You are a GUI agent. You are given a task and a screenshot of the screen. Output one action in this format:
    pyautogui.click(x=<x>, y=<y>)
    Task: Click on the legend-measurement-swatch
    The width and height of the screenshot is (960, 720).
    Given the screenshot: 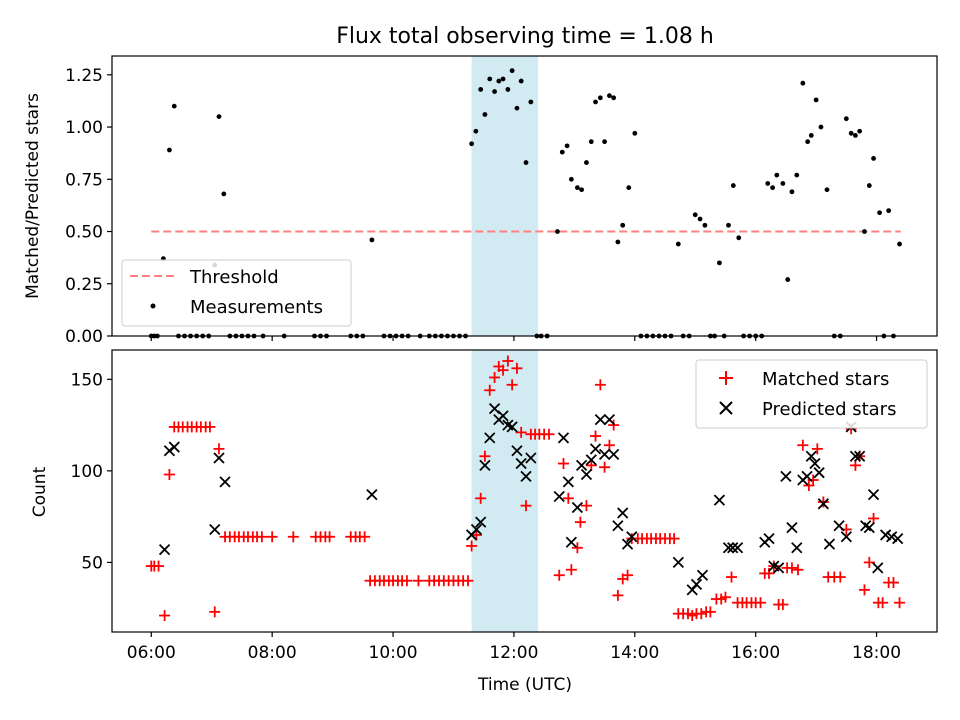 What is the action you would take?
    pyautogui.click(x=153, y=306)
    